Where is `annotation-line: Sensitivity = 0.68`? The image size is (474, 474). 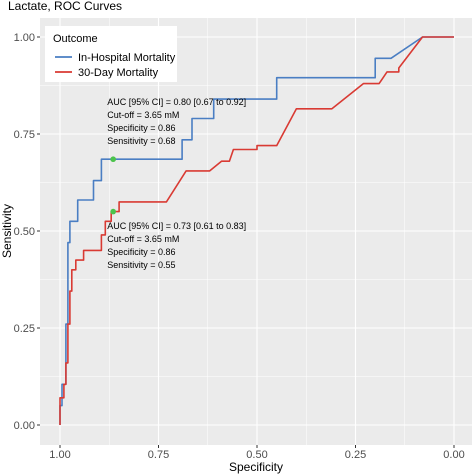
annotation-line: Sensitivity = 0.68 is located at coordinates (141, 141).